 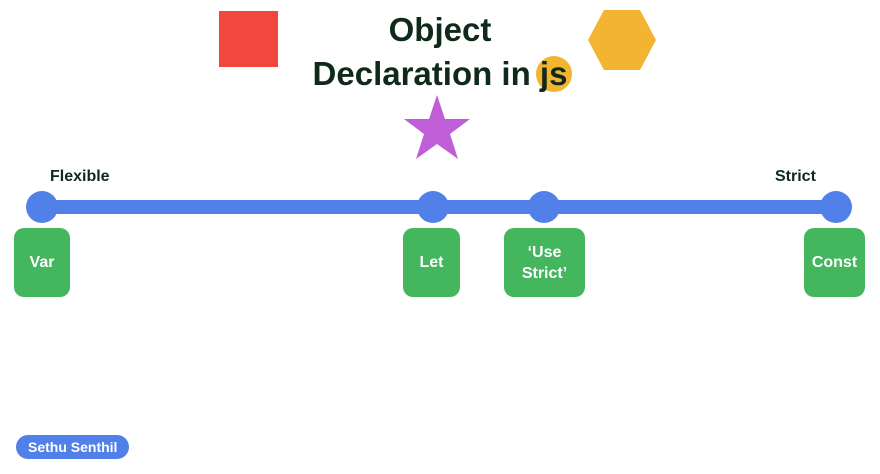 What do you see at coordinates (544, 262) in the screenshot?
I see `use-strict-card: ‘Use Strict’` at bounding box center [544, 262].